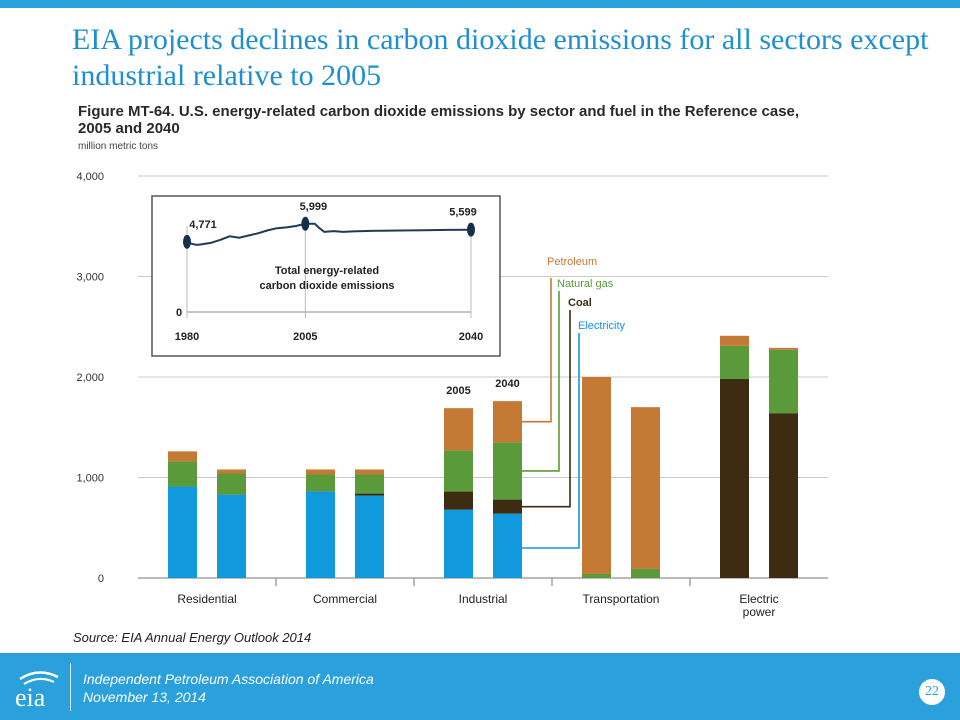  I want to click on inset-title-line-2: carbon dioxide emissions, so click(326, 286).